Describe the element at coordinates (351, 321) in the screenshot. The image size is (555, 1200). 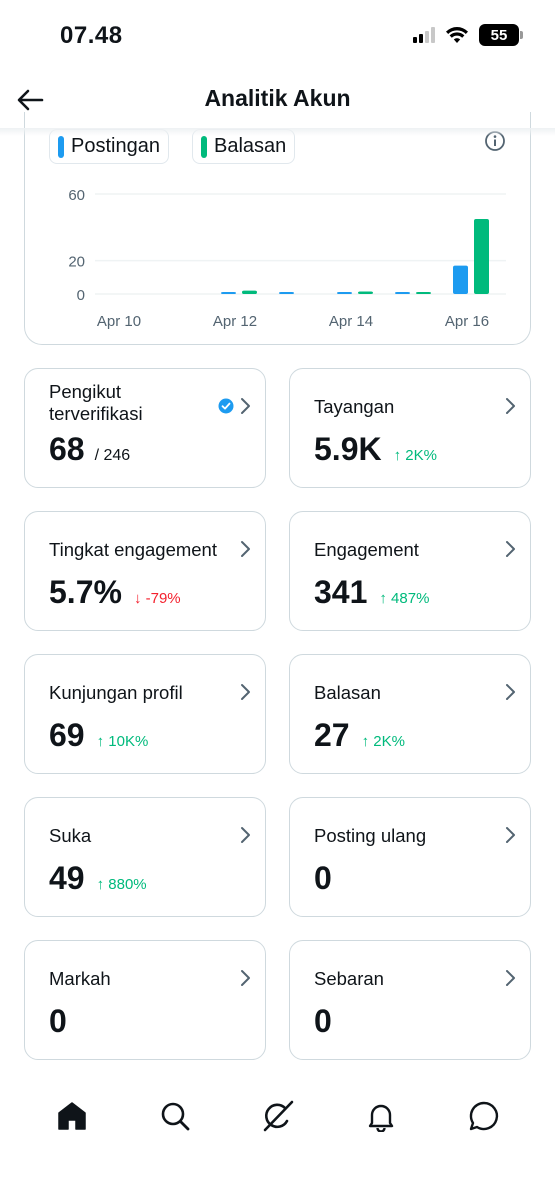
I see `x-tick-label: Apr 14` at that location.